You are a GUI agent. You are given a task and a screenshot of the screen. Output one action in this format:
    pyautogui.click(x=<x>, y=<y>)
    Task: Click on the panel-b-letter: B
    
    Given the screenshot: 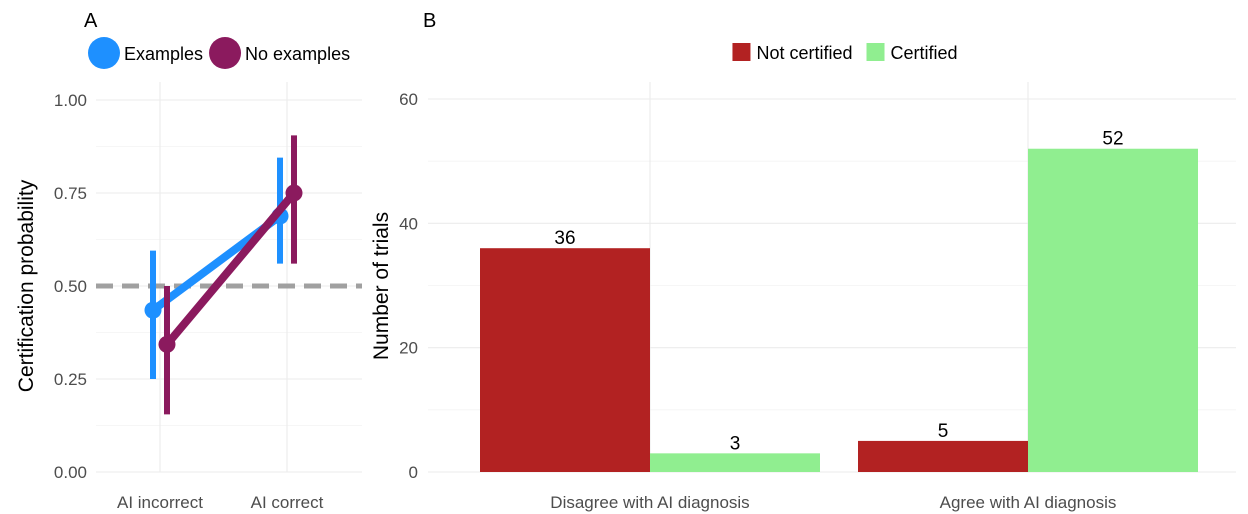 What is the action you would take?
    pyautogui.click(x=429, y=21)
    